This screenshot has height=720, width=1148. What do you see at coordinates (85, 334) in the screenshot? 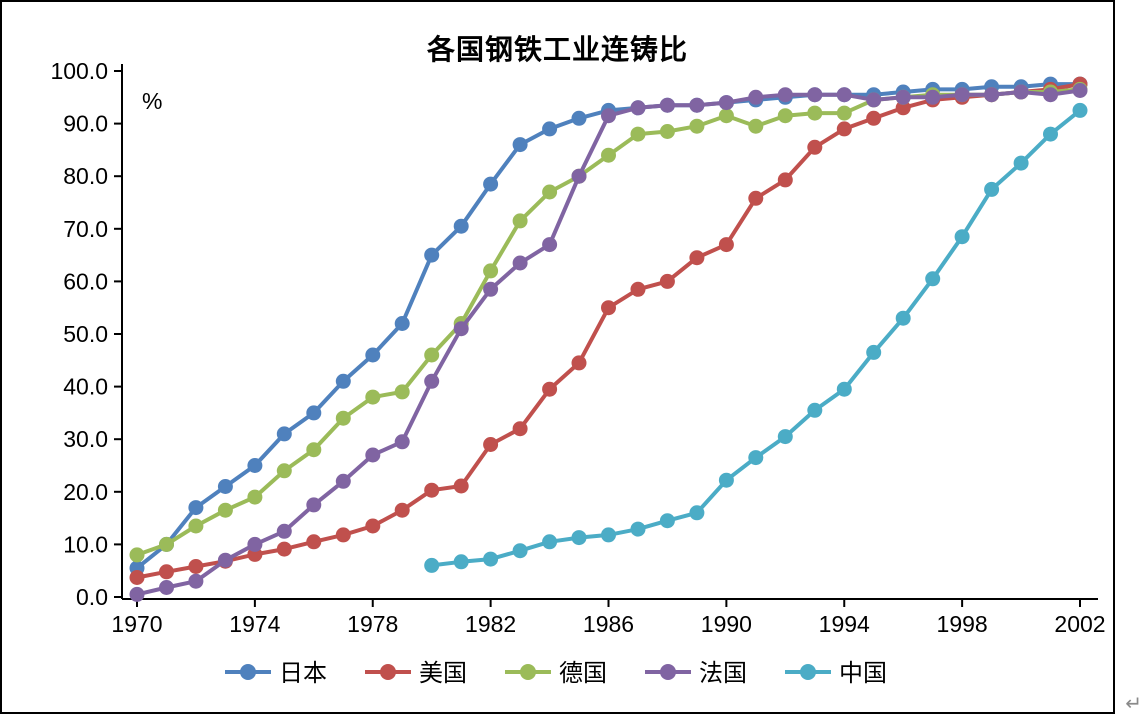
I see `y-tick-label: 50.0` at bounding box center [85, 334].